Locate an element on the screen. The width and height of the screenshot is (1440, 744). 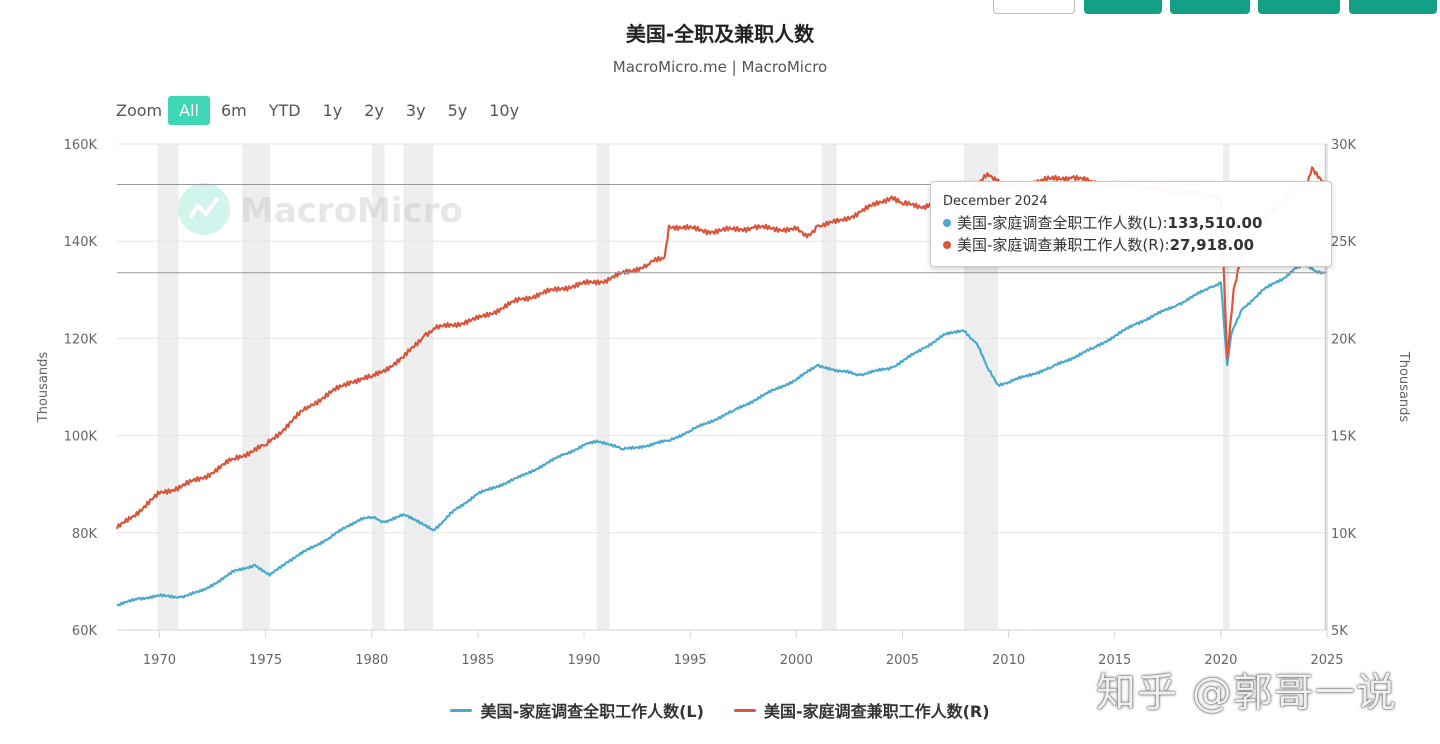
x-tick-label-0: 1970 is located at coordinates (159, 660).